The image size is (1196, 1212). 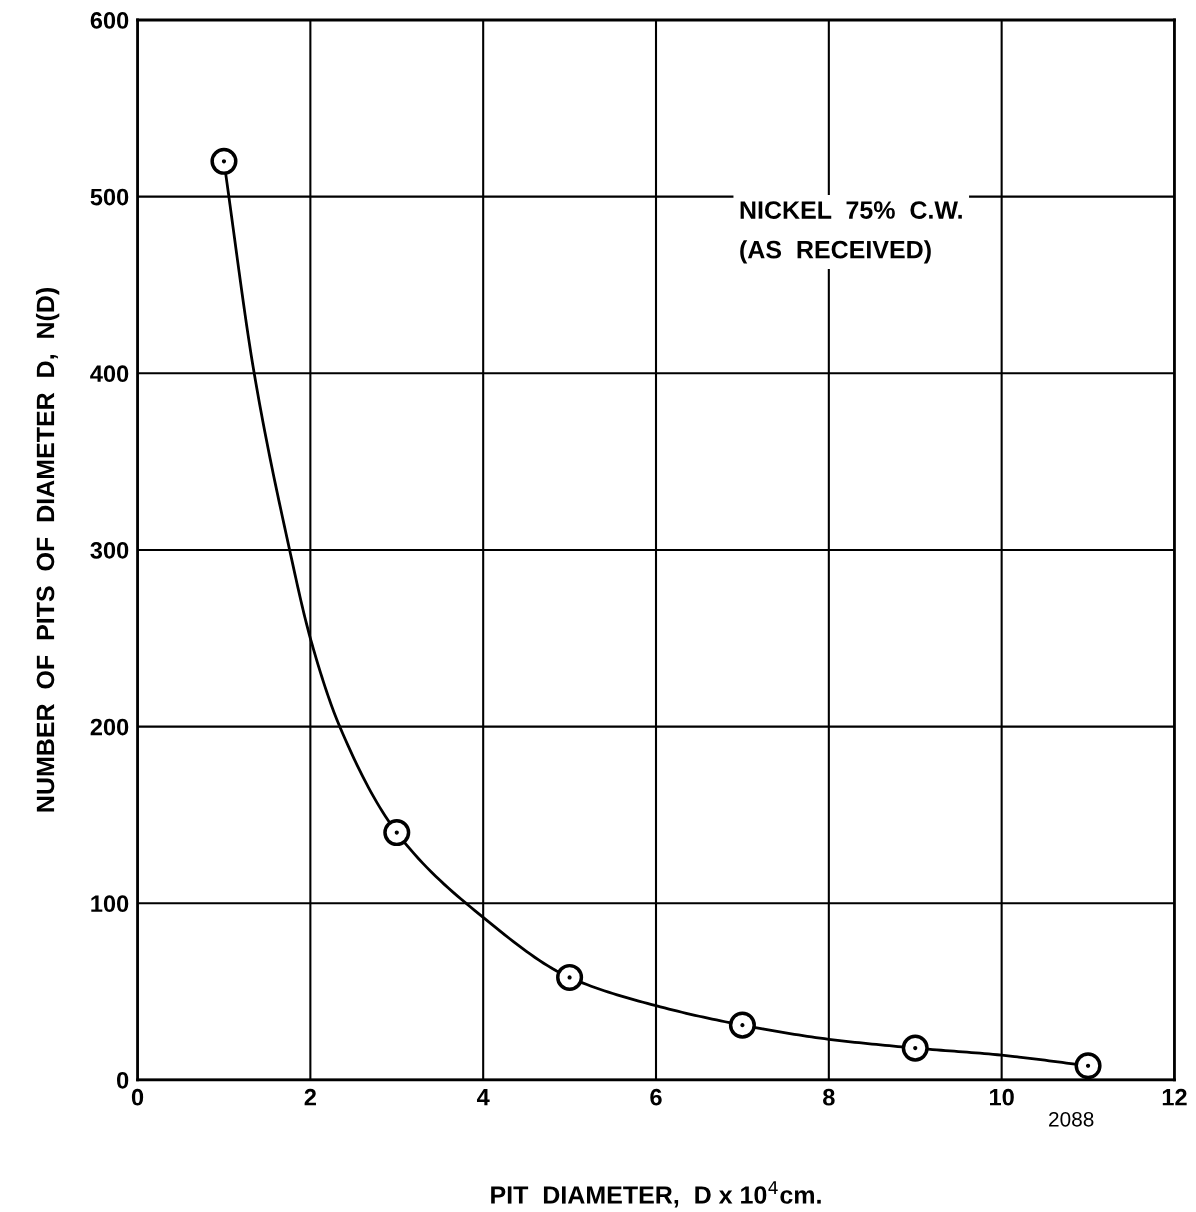 I want to click on y-tick-label: 500, so click(x=109, y=197).